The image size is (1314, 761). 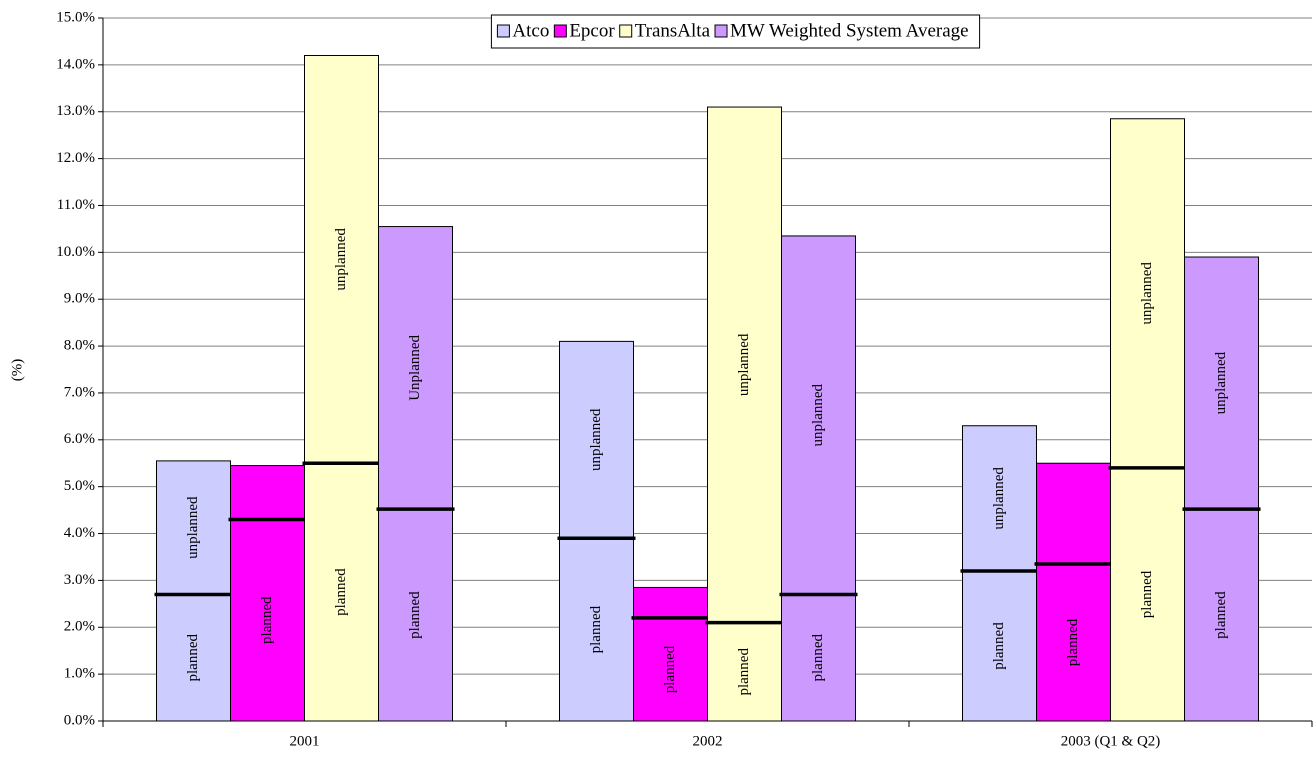 What do you see at coordinates (79, 720) in the screenshot?
I see `y-tick-label: 0.0%` at bounding box center [79, 720].